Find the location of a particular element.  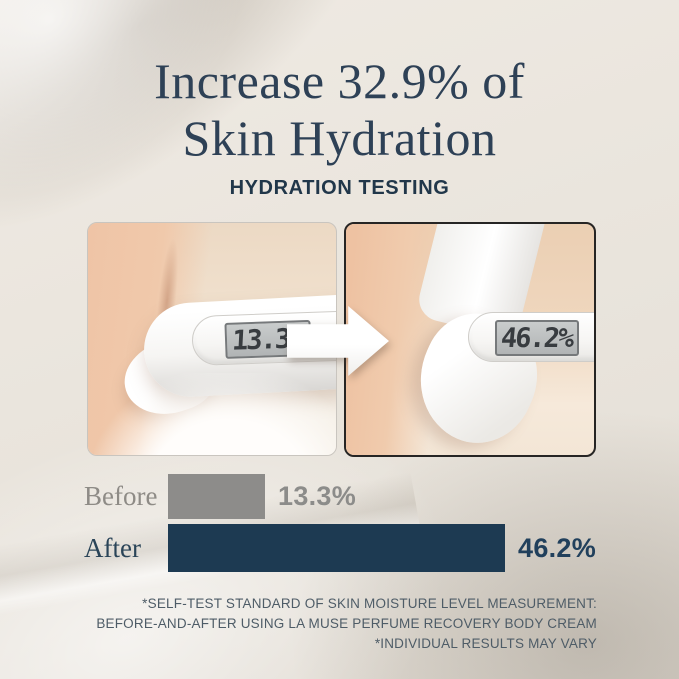

bar-before is located at coordinates (216, 496).